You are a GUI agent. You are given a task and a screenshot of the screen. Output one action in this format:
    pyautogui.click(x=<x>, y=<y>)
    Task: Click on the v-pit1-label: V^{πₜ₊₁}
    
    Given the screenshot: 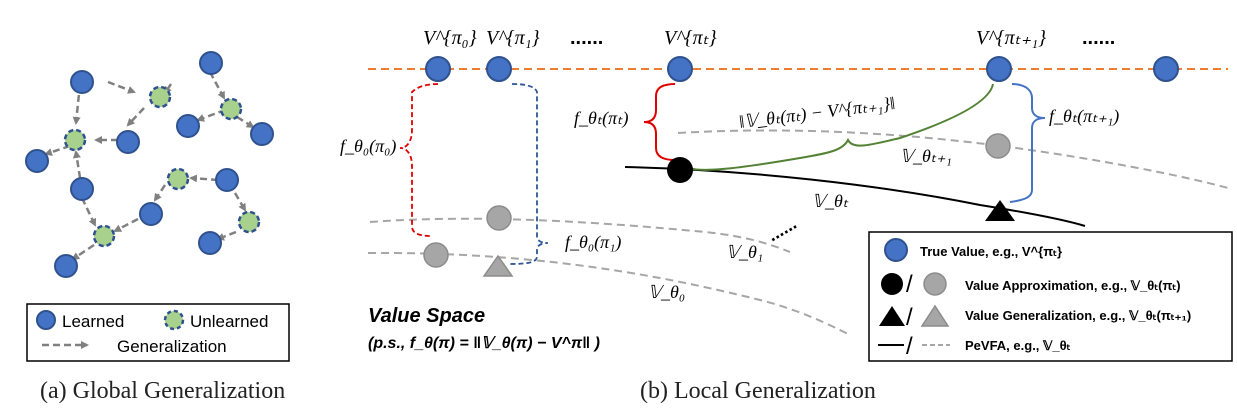 What is the action you would take?
    pyautogui.click(x=1011, y=38)
    